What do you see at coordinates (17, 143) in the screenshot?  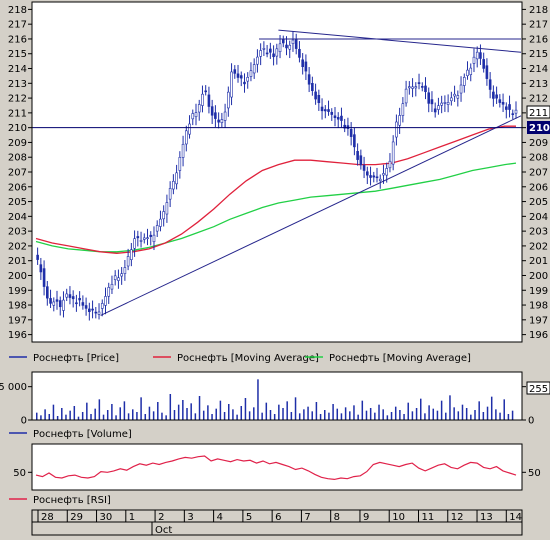 I see `price-tick-label: 209` at bounding box center [17, 143].